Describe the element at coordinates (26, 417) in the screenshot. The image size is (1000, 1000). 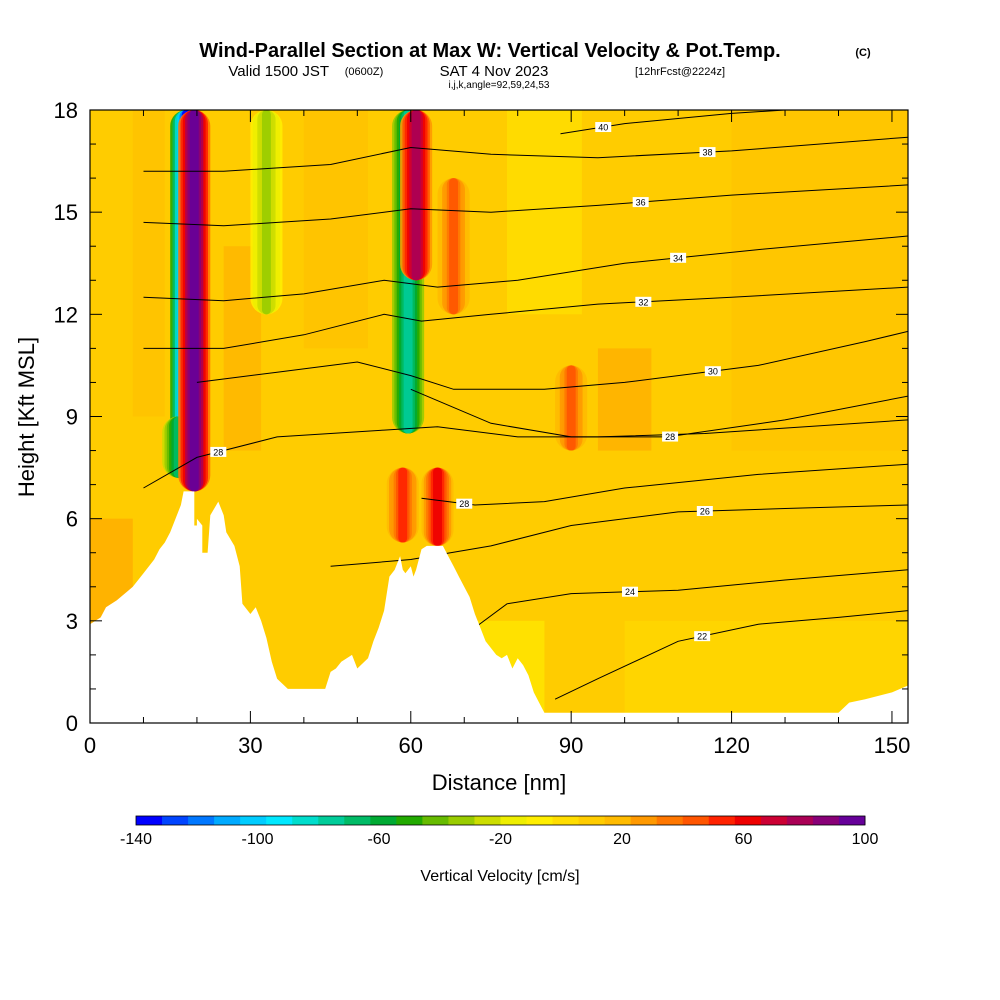
I see `y-axis-label: Height [Kft MSL]` at that location.